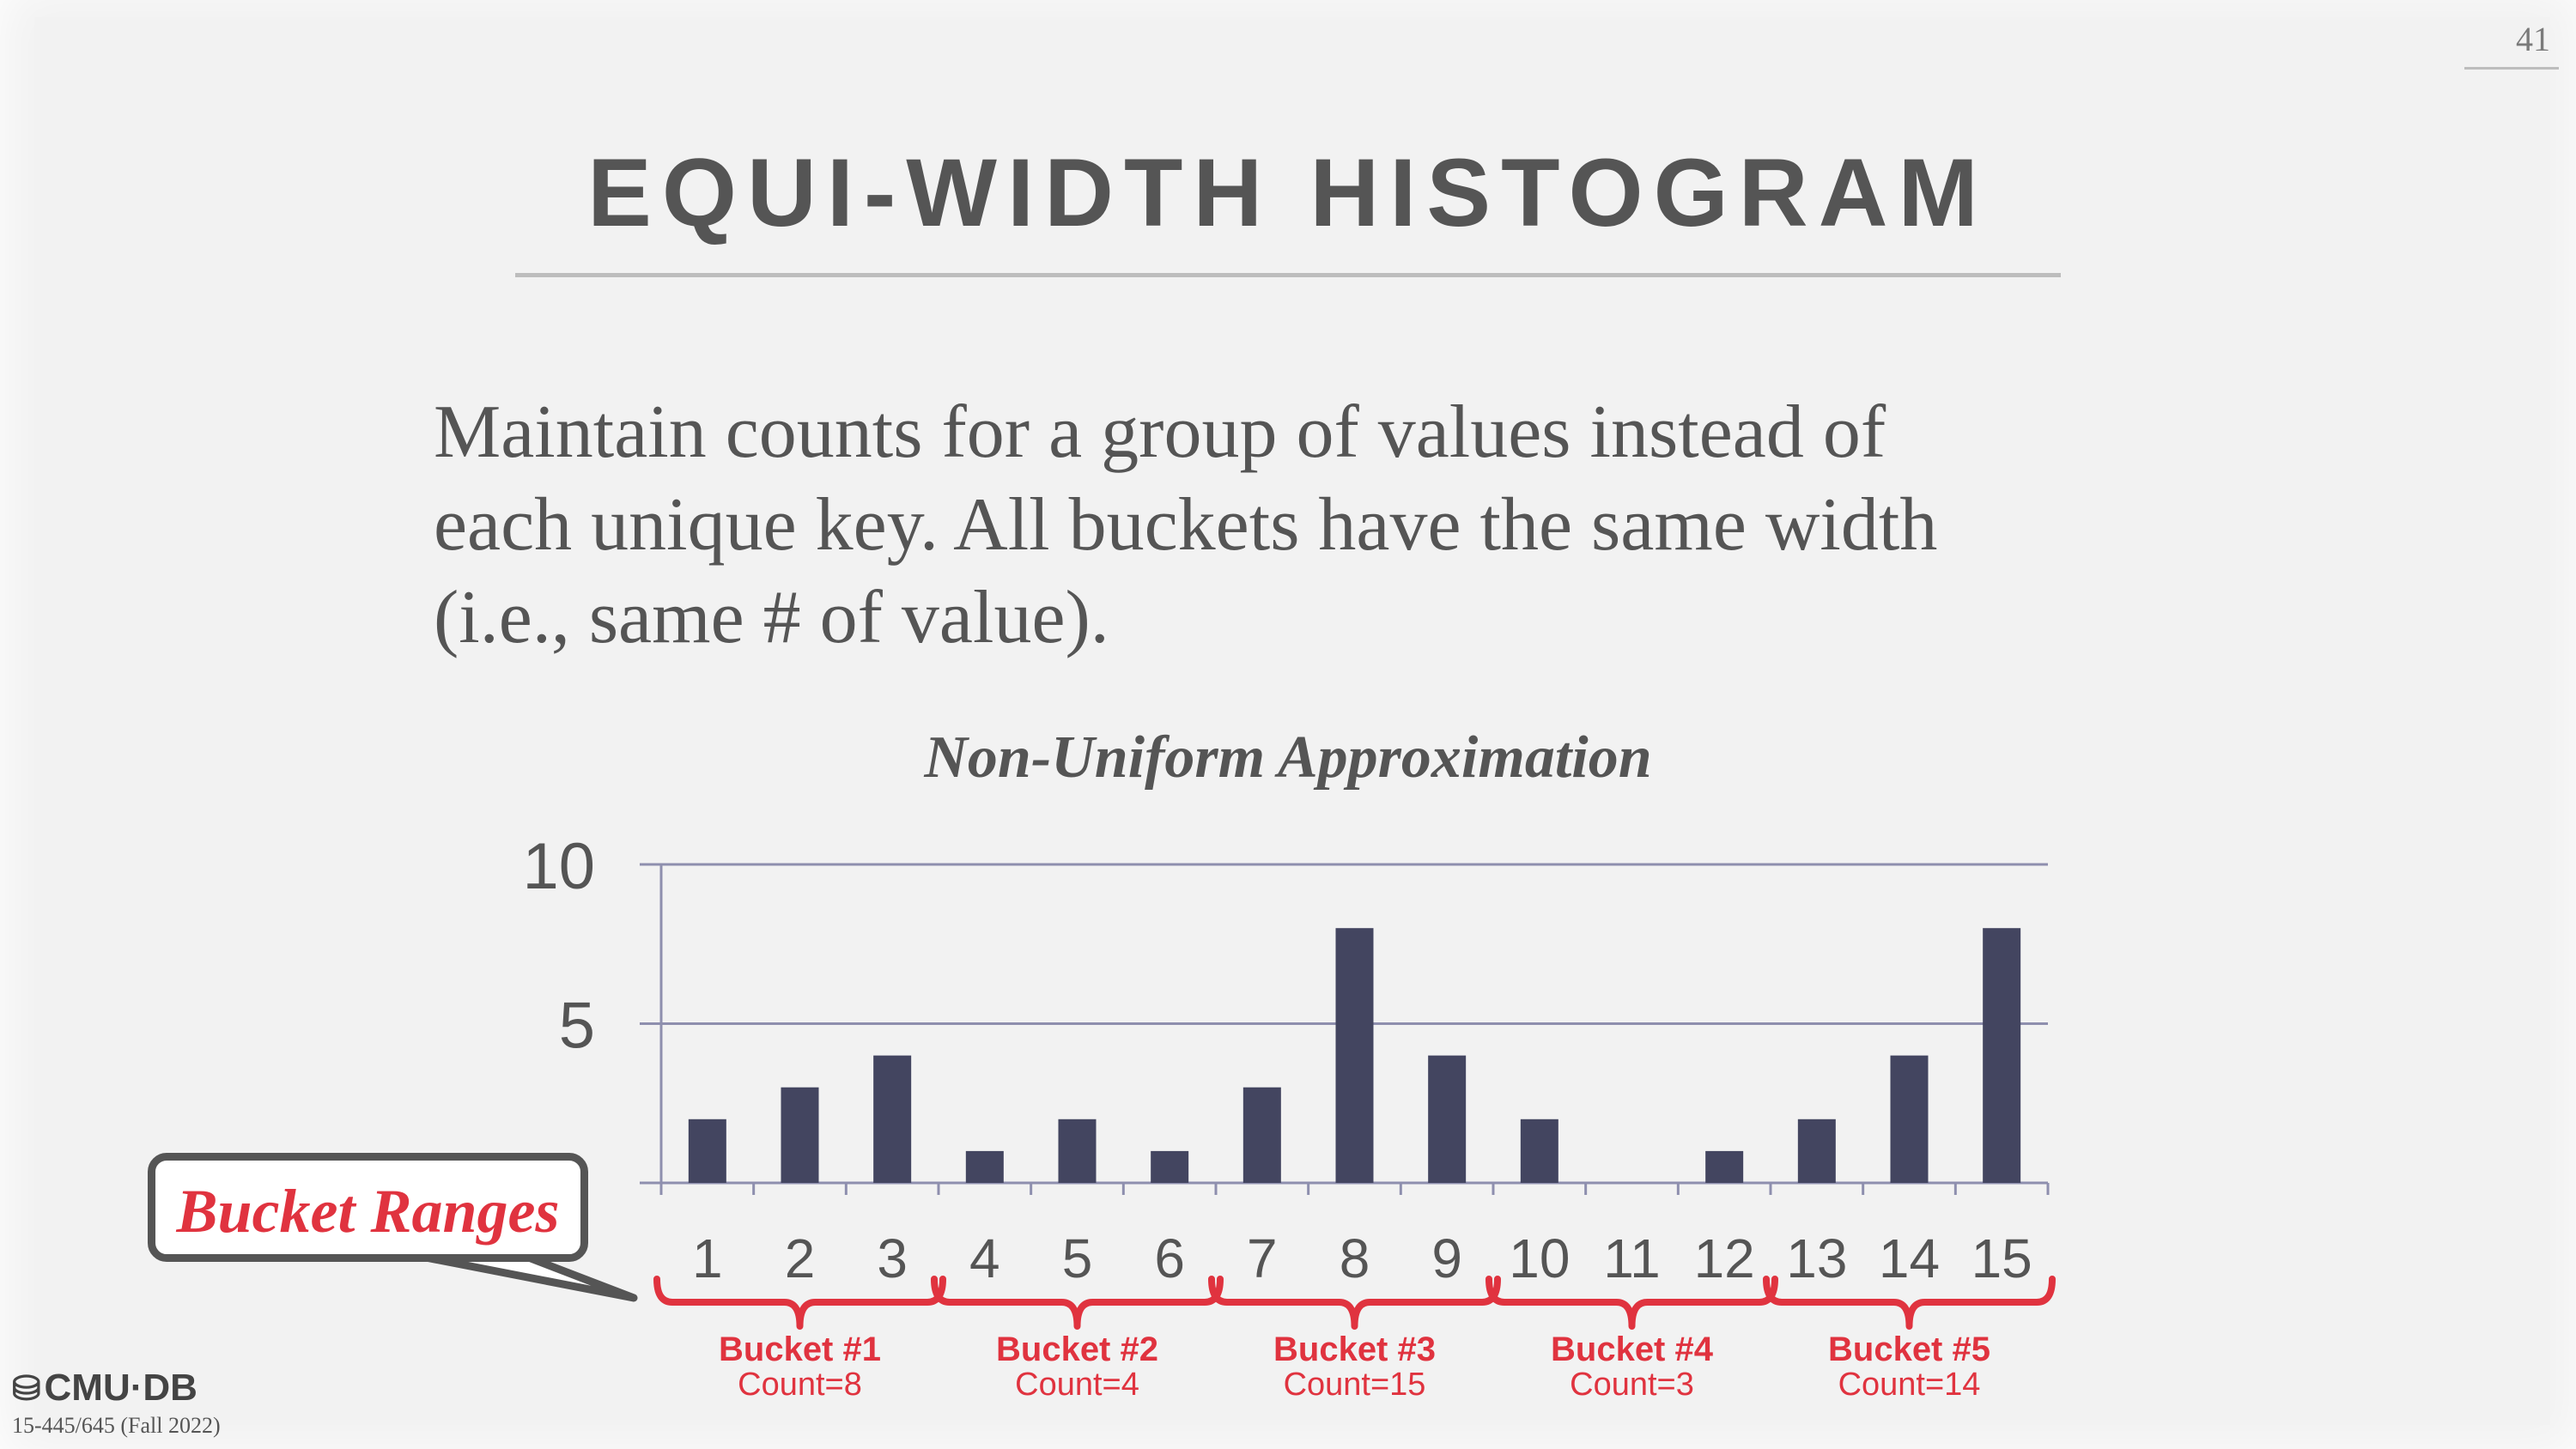 This screenshot has width=2576, height=1449. What do you see at coordinates (121, 1388) in the screenshot?
I see `logo-text: CMU·DB` at bounding box center [121, 1388].